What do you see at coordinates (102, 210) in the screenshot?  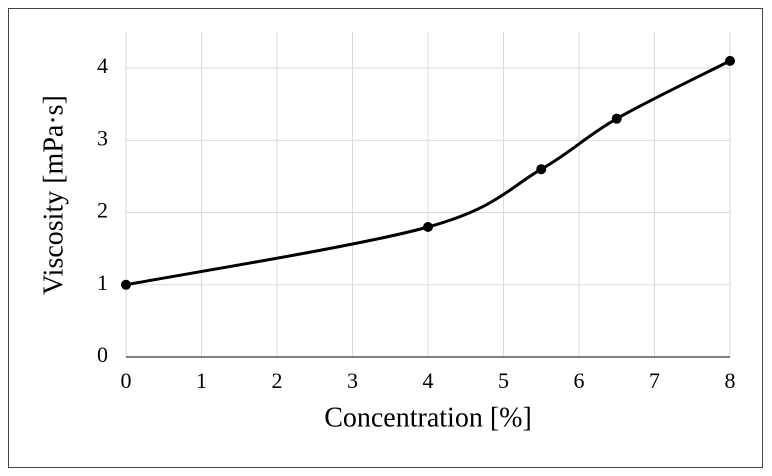 I see `y-tick-label: 2` at bounding box center [102, 210].